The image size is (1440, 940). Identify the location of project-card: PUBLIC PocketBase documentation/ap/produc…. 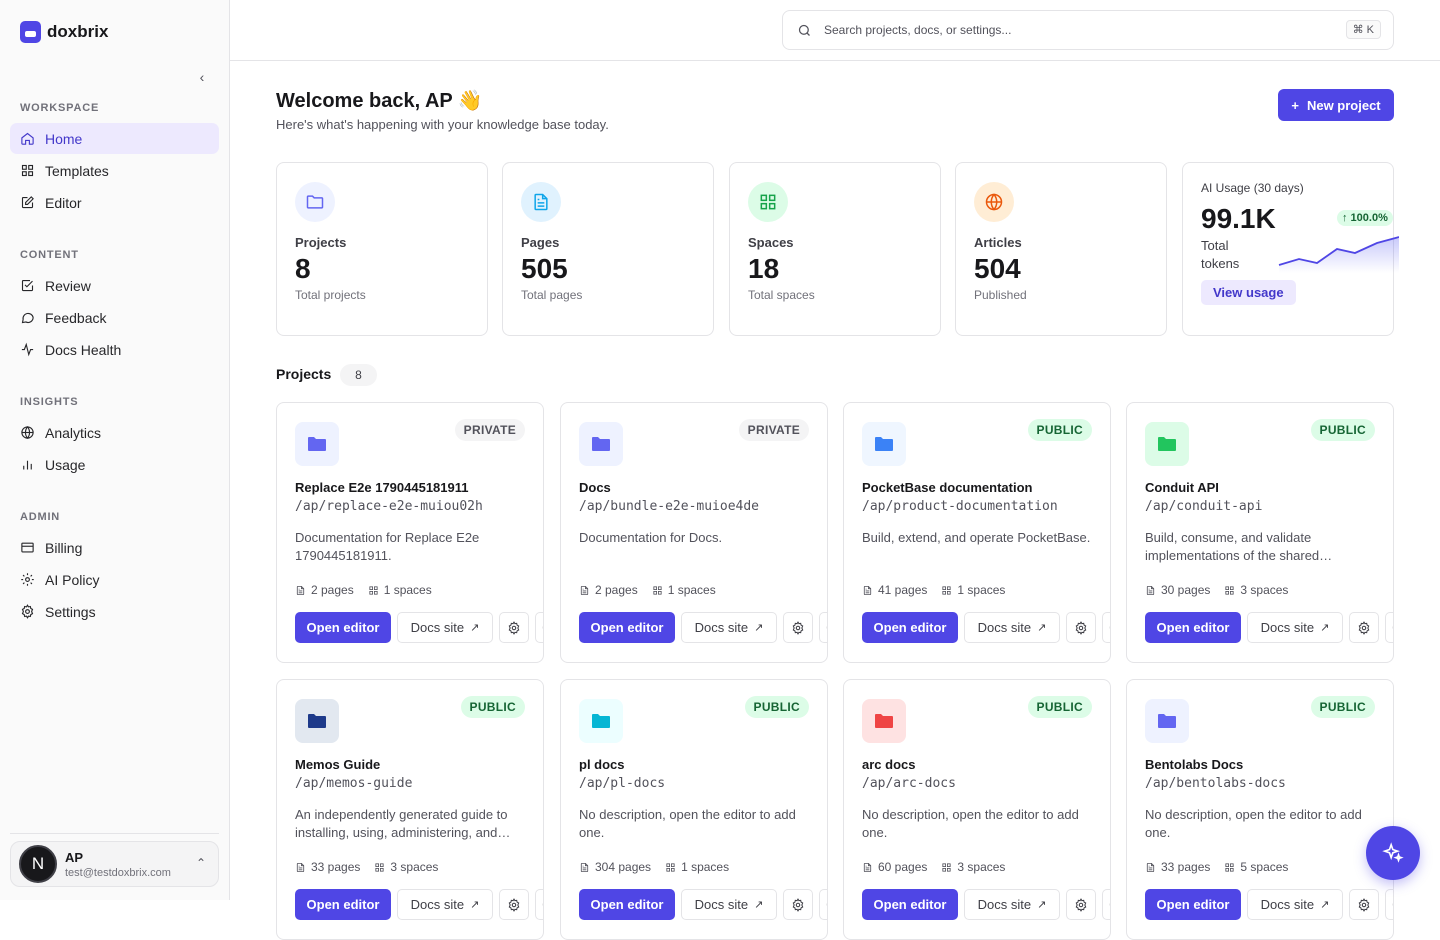
(977, 532).